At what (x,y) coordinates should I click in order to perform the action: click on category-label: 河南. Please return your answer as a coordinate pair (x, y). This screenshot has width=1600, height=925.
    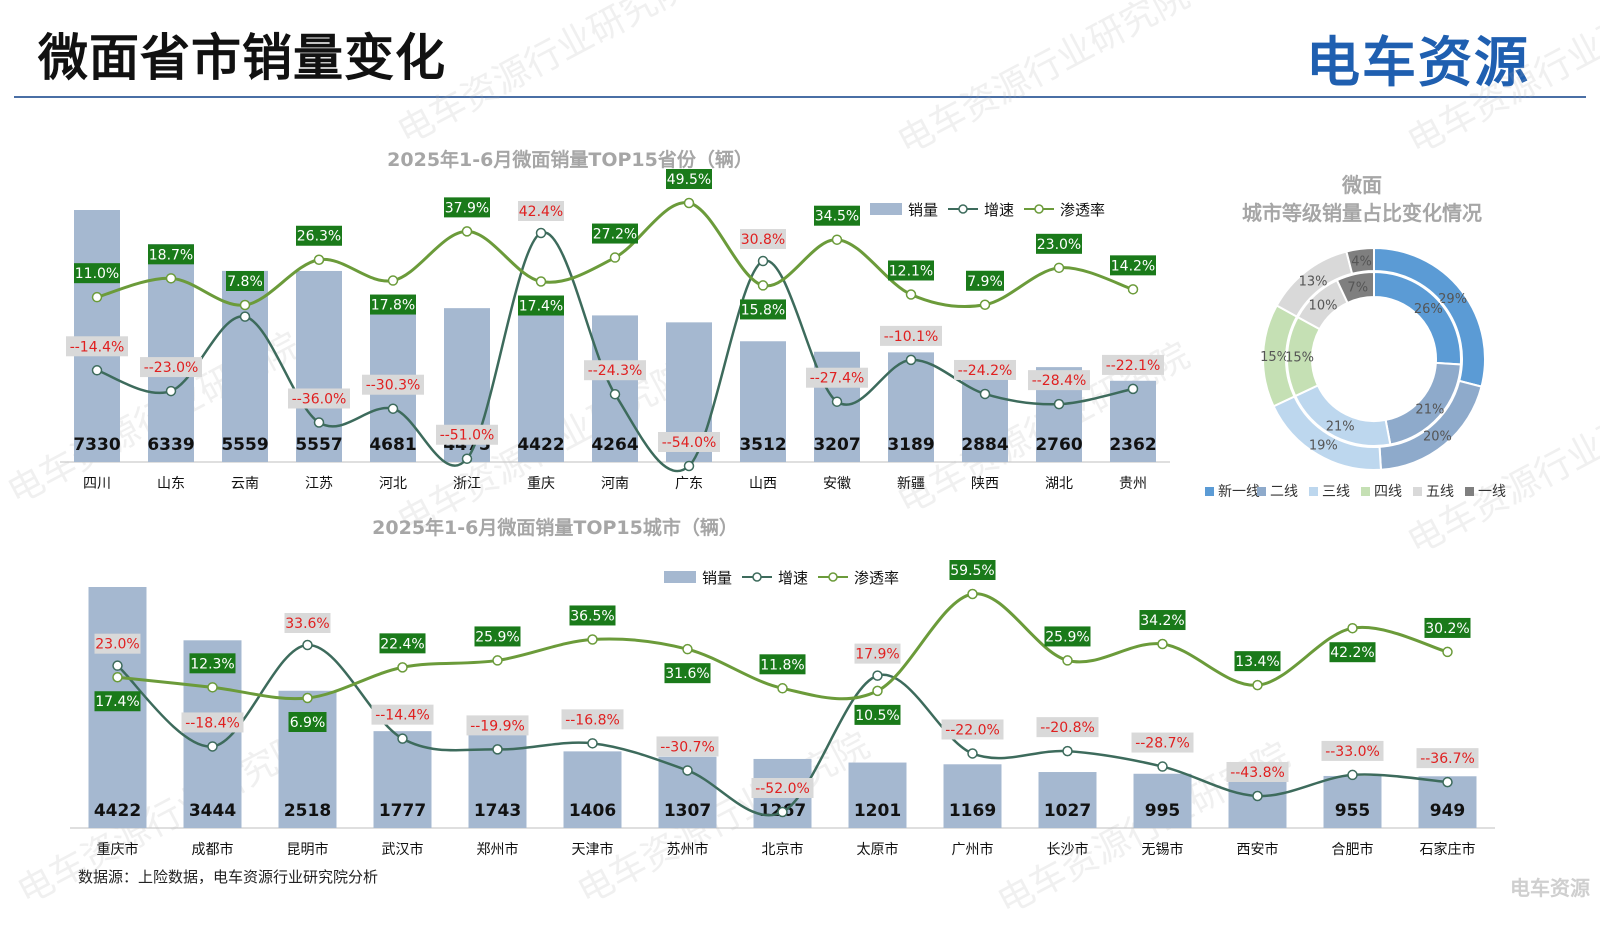
    Looking at the image, I should click on (615, 484).